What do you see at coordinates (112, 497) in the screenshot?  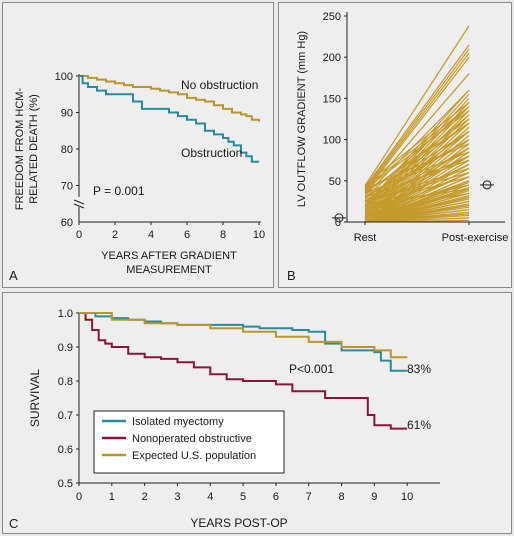 I see `x-tick-label: 1` at bounding box center [112, 497].